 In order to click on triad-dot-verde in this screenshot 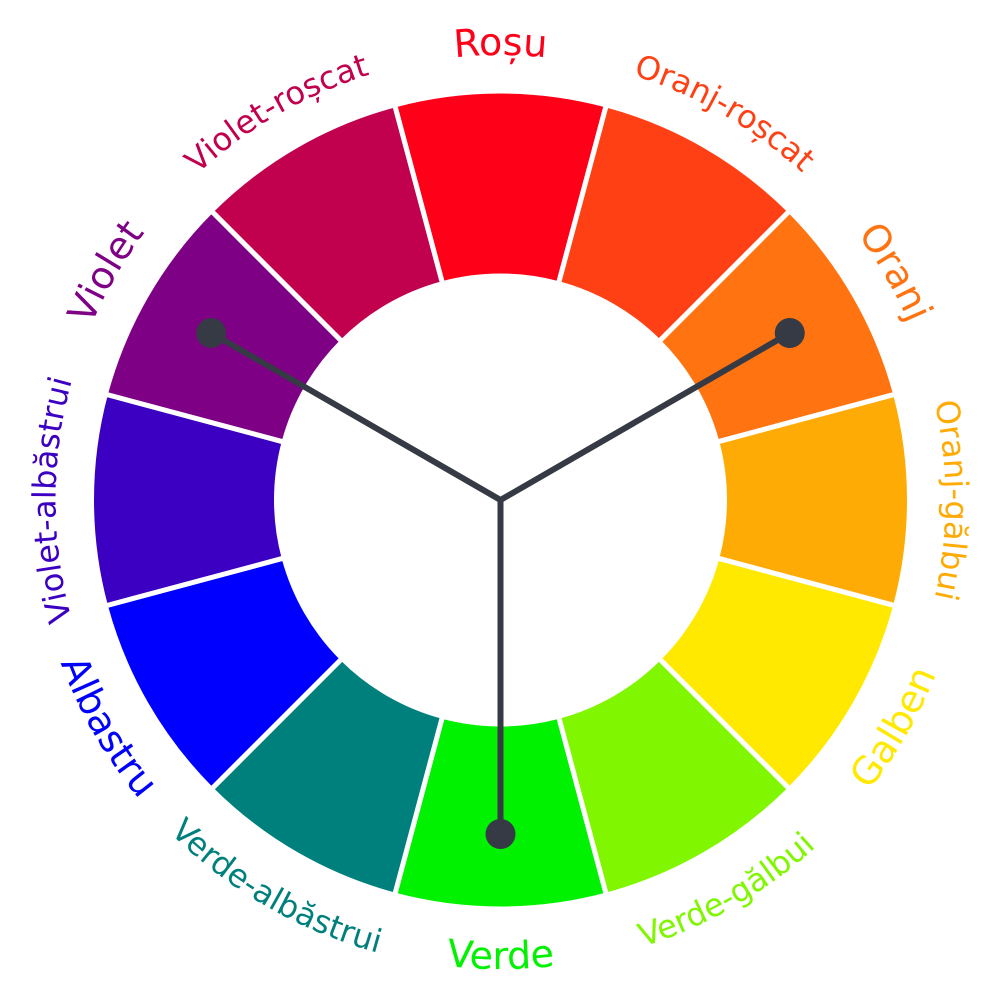, I will do `click(500, 834)`.